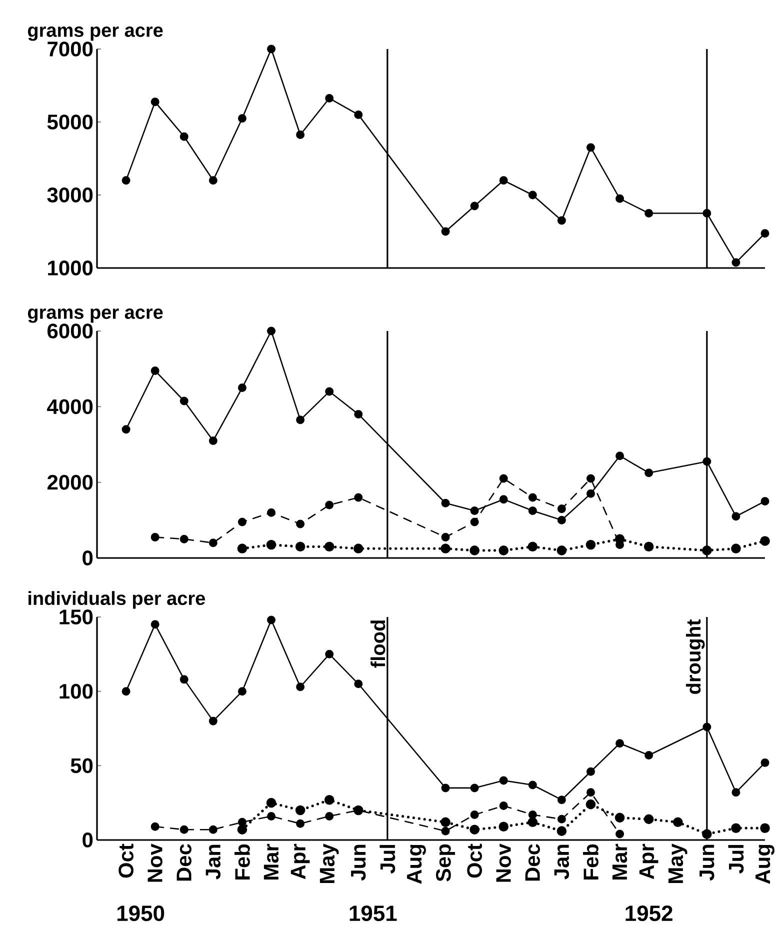 The height and width of the screenshot is (937, 779). Describe the element at coordinates (590, 862) in the screenshot. I see `x-tick-label: Feb` at that location.